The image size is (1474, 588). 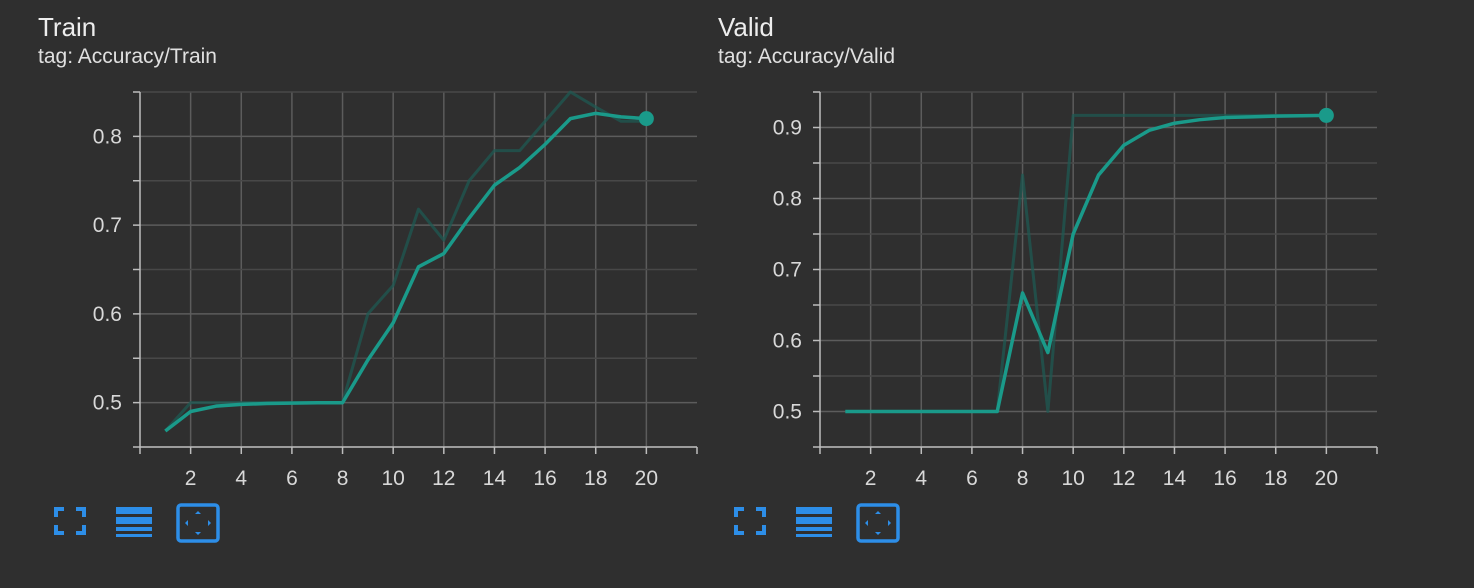 What do you see at coordinates (127, 56) in the screenshot?
I see `chart-tag: tag: Accuracy/Train` at bounding box center [127, 56].